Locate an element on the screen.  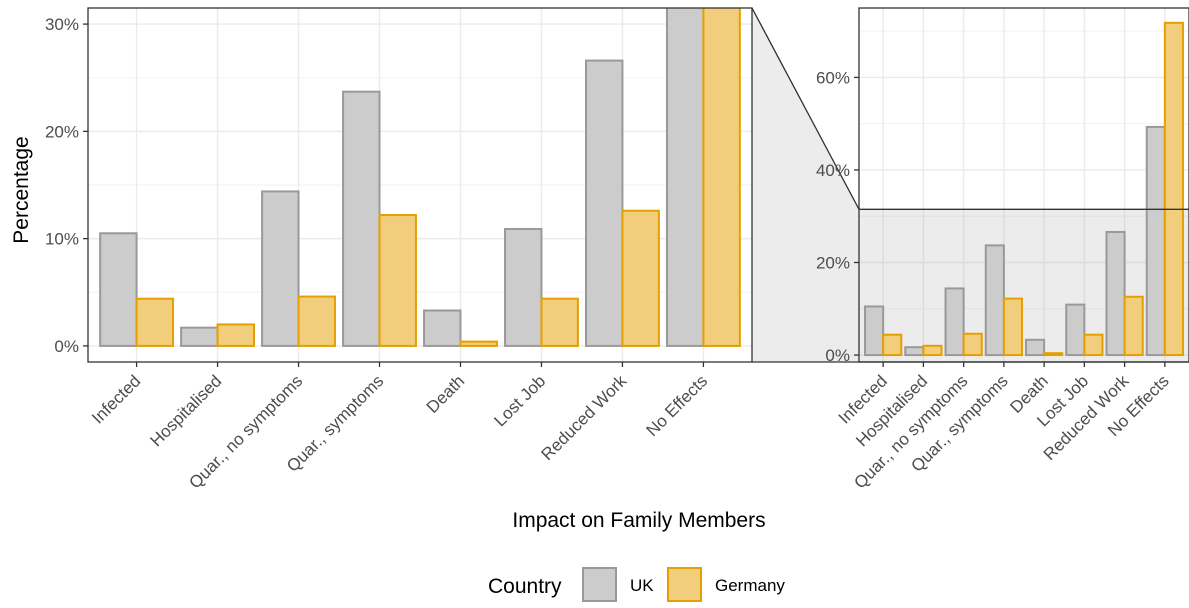
zoom-panel-bars is located at coordinates (1024, 189).